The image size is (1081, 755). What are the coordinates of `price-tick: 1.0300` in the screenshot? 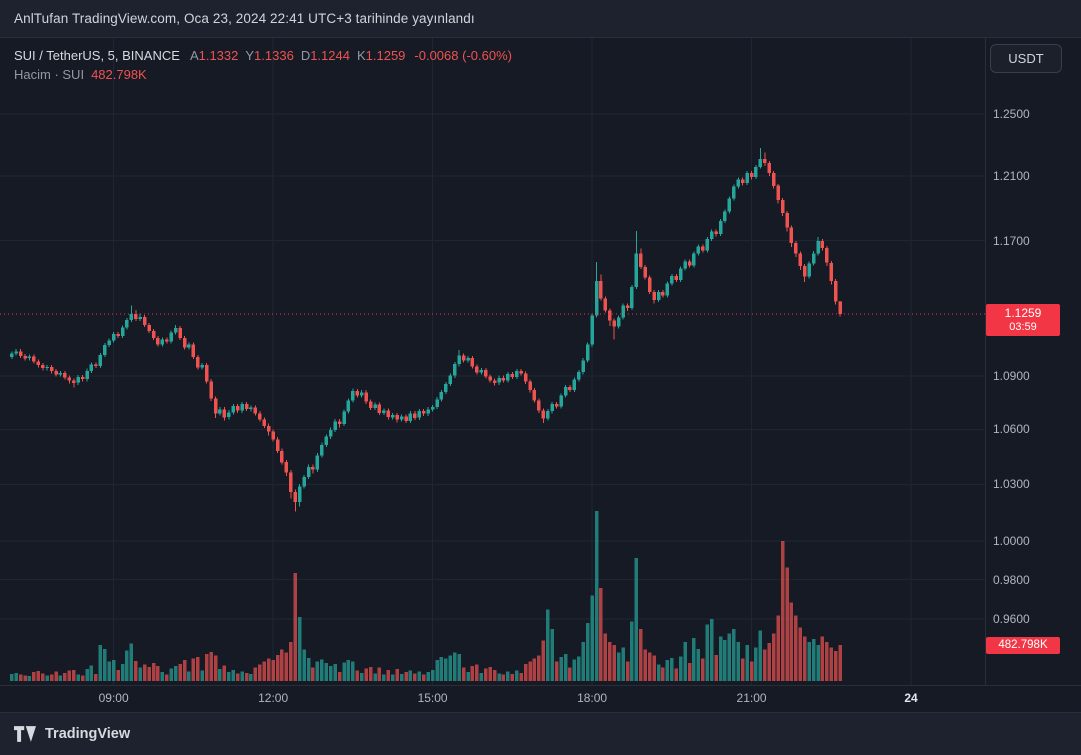 It's located at (1011, 484).